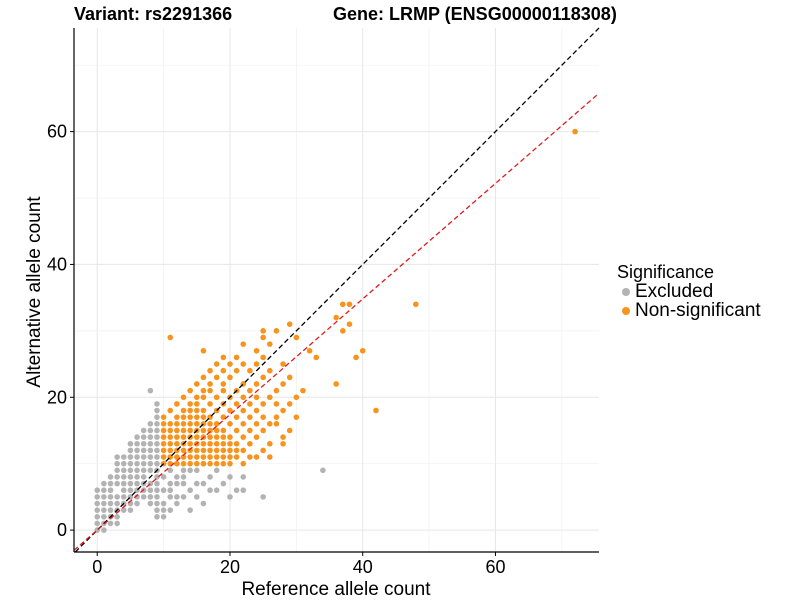 This screenshot has height=600, width=800. I want to click on y-tick-label: 0, so click(62, 530).